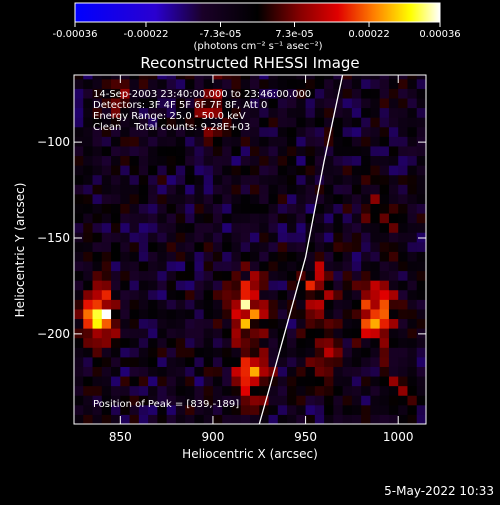 The image size is (500, 505). Describe the element at coordinates (257, 46) in the screenshot. I see `colorbar-units: (photons cm⁻² s⁻¹ asec⁻²)` at that location.